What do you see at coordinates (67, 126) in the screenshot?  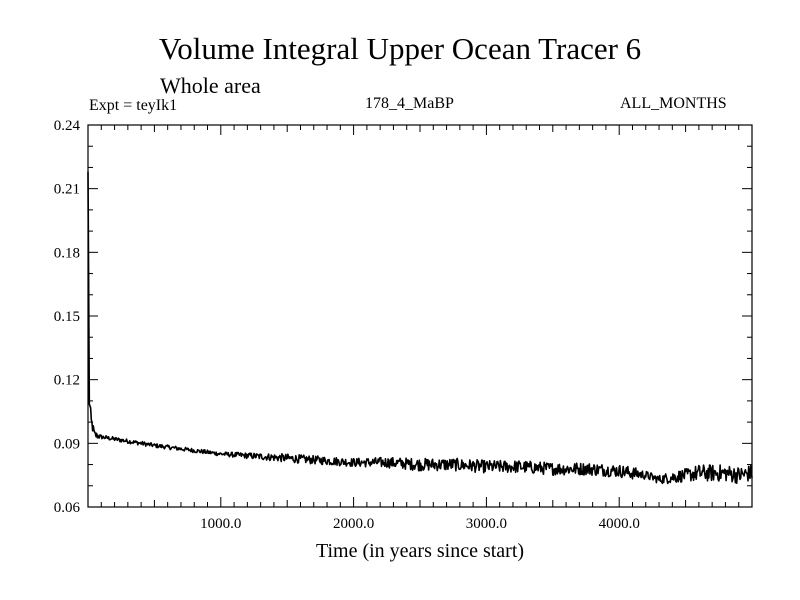 I see `y-tick-label: 0.24` at bounding box center [67, 126].